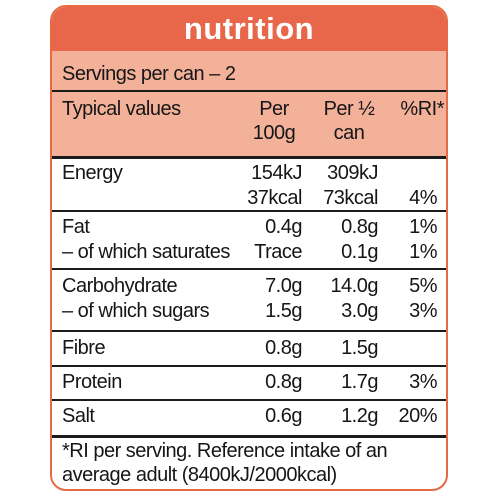 This screenshot has height=500, width=500. What do you see at coordinates (423, 198) in the screenshot?
I see `energy-ri: 4%` at bounding box center [423, 198].